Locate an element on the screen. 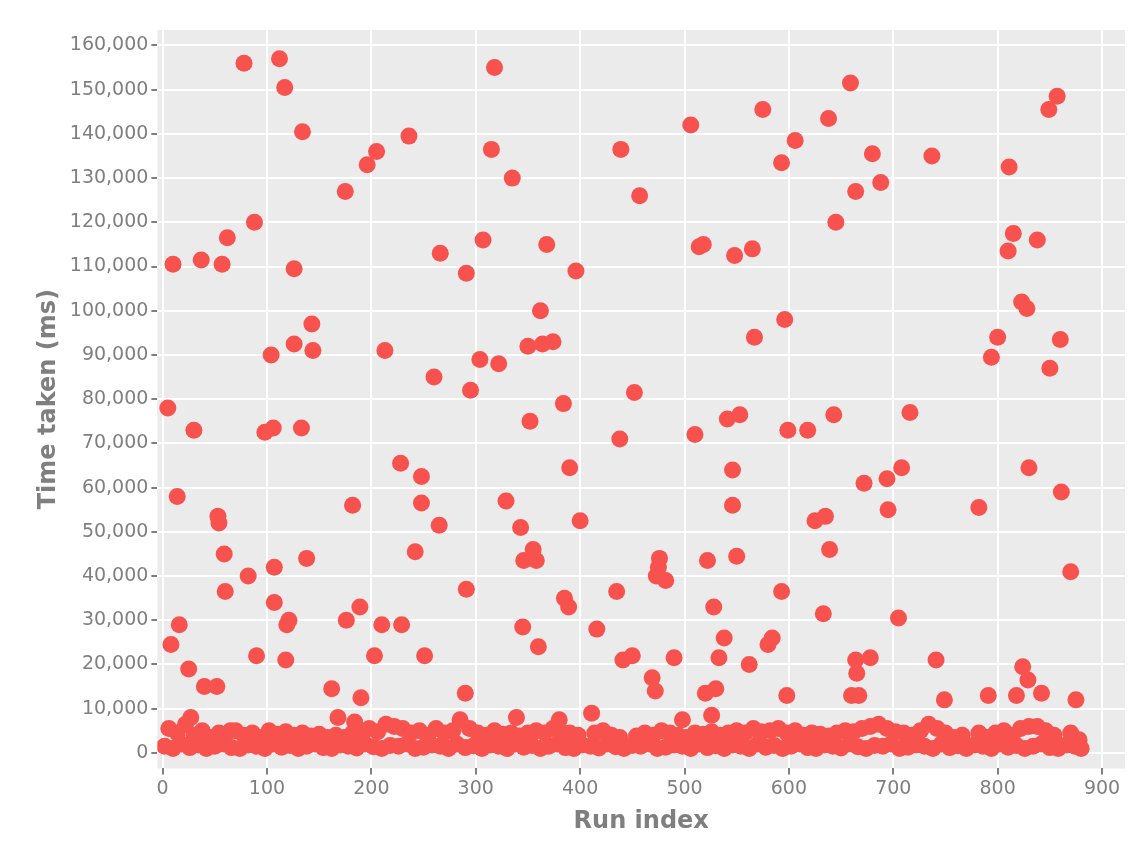  y-tick-label: 140,000 is located at coordinates (109, 131).